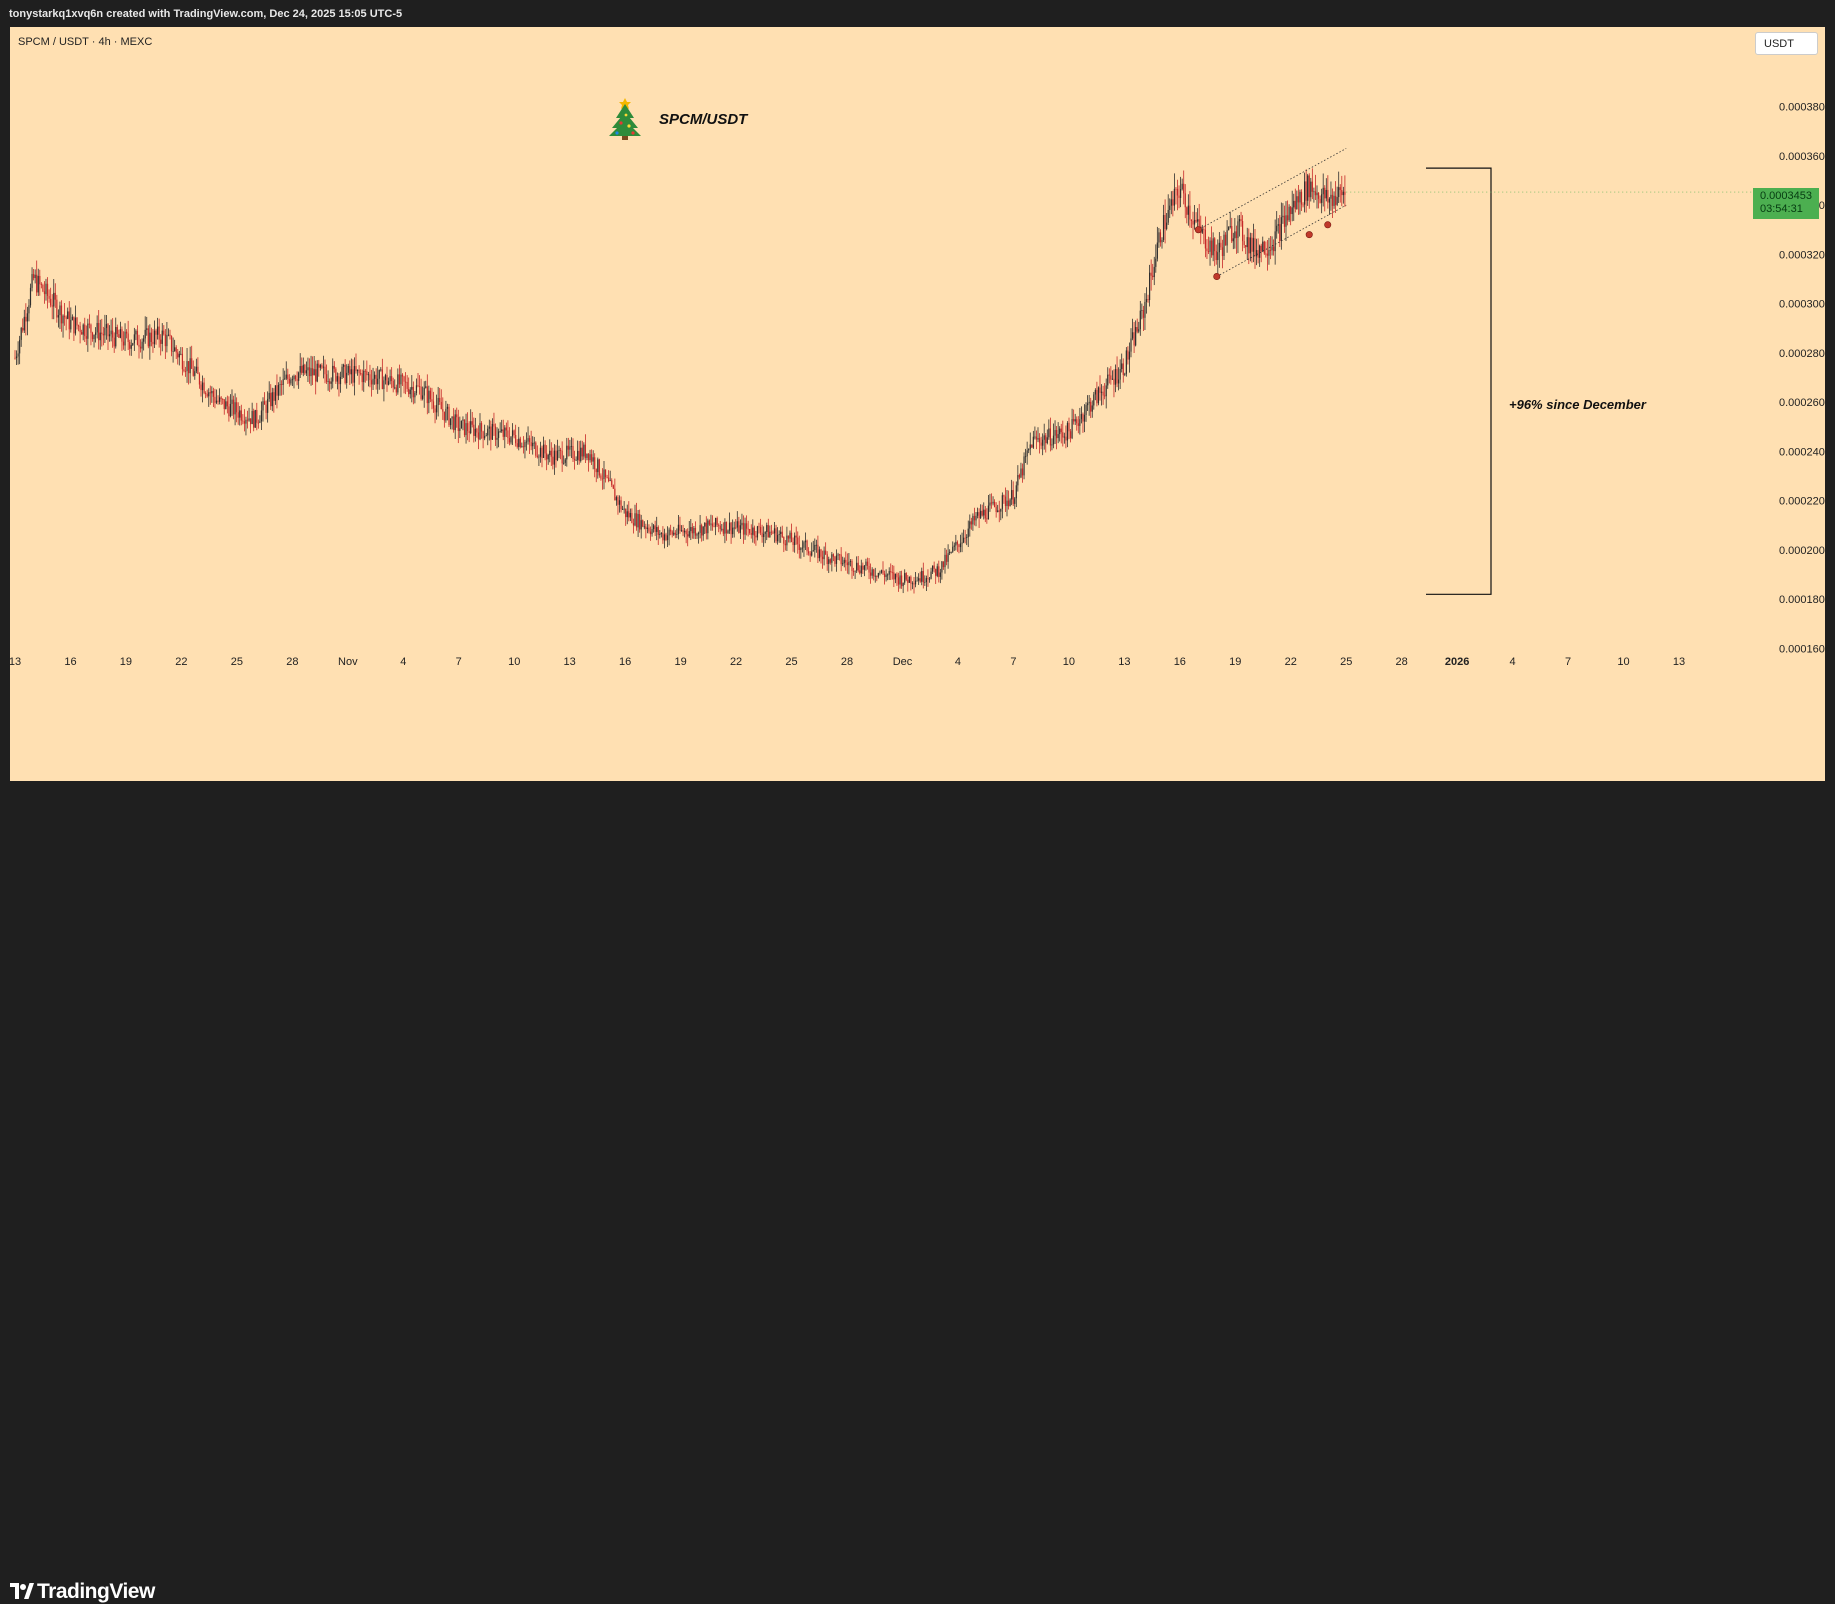 This screenshot has height=1604, width=1835. What do you see at coordinates (1781, 209) in the screenshot?
I see `bar-countdown: 03:54:31` at bounding box center [1781, 209].